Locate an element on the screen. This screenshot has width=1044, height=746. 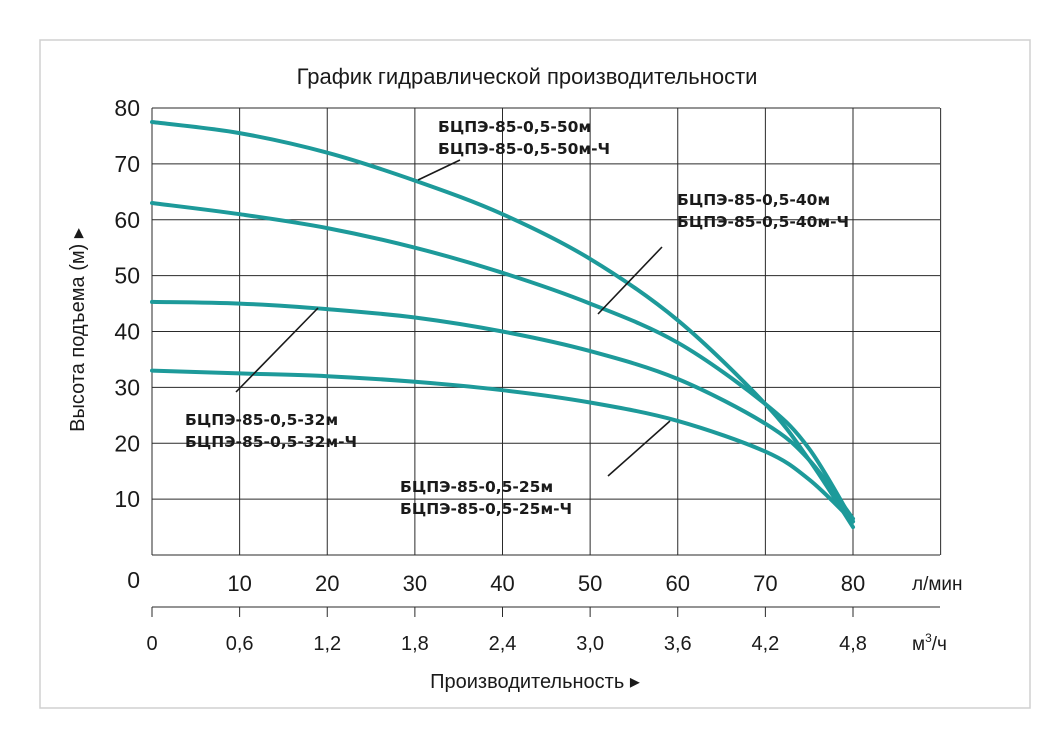
x2-unit-label: м3/ч is located at coordinates (929, 643).